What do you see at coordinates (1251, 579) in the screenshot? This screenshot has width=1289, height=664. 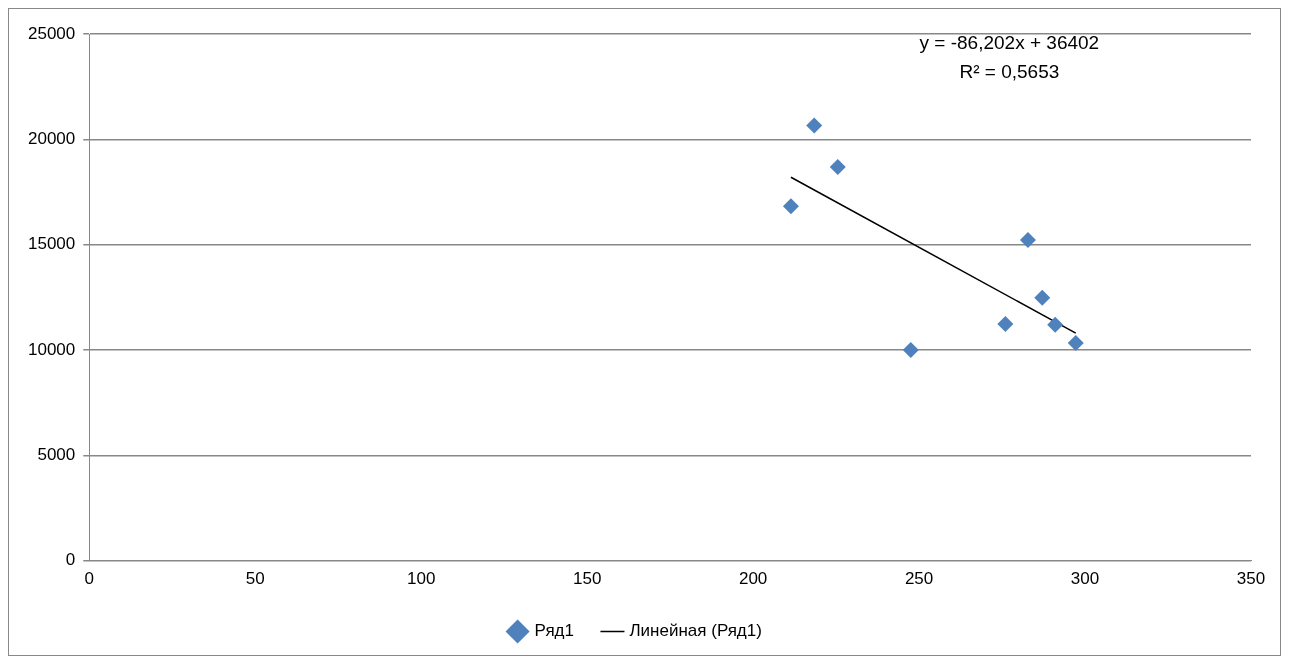 I see `x-tick-label: 350` at bounding box center [1251, 579].